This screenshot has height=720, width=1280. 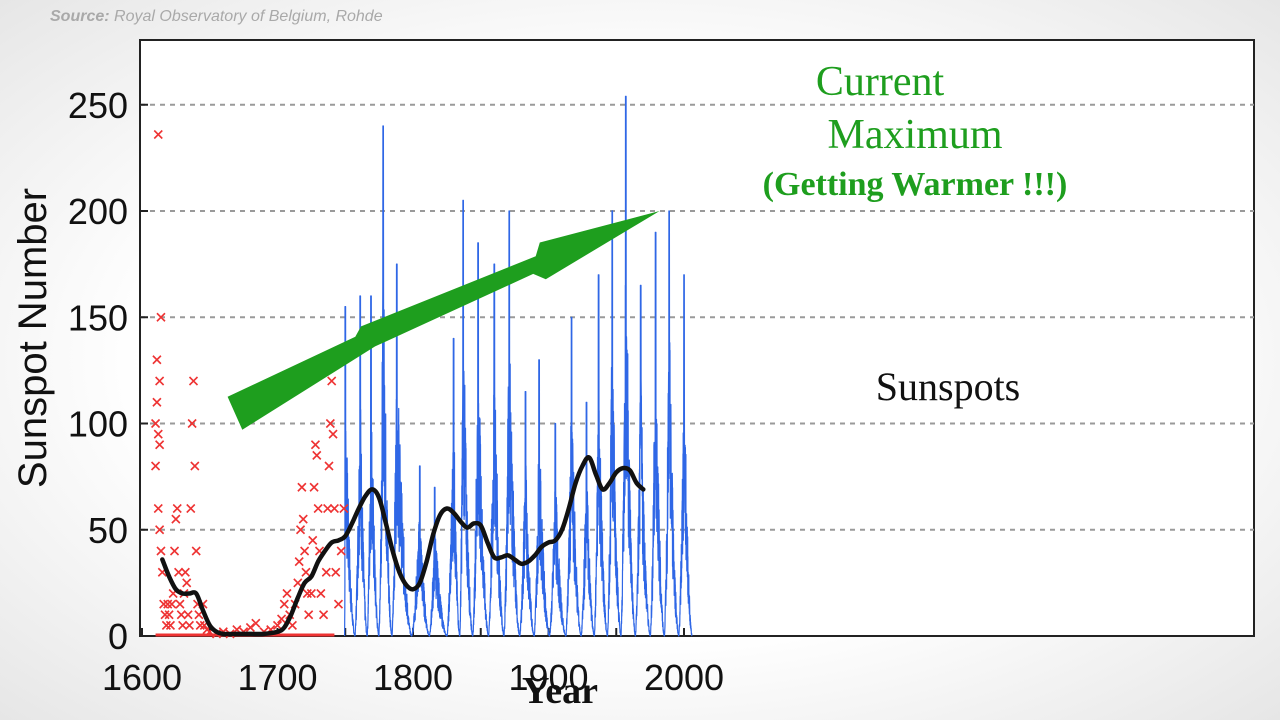 I want to click on annotation-current: Current, so click(x=880, y=82).